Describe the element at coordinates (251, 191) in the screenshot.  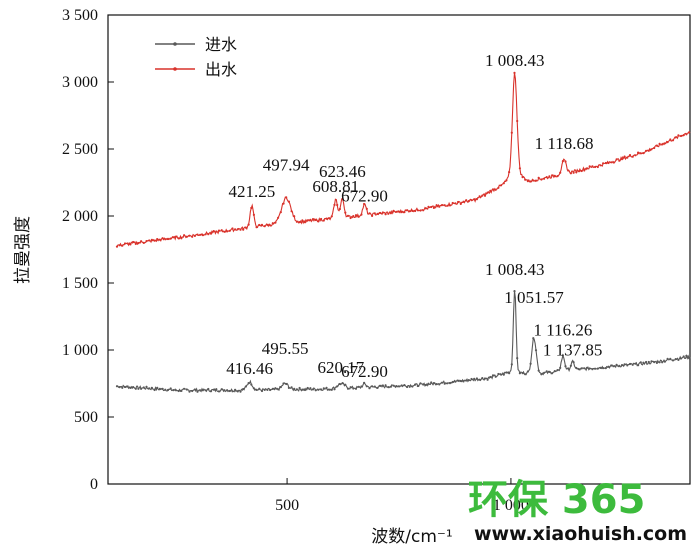
I see `peak-label: 421.25` at that location.